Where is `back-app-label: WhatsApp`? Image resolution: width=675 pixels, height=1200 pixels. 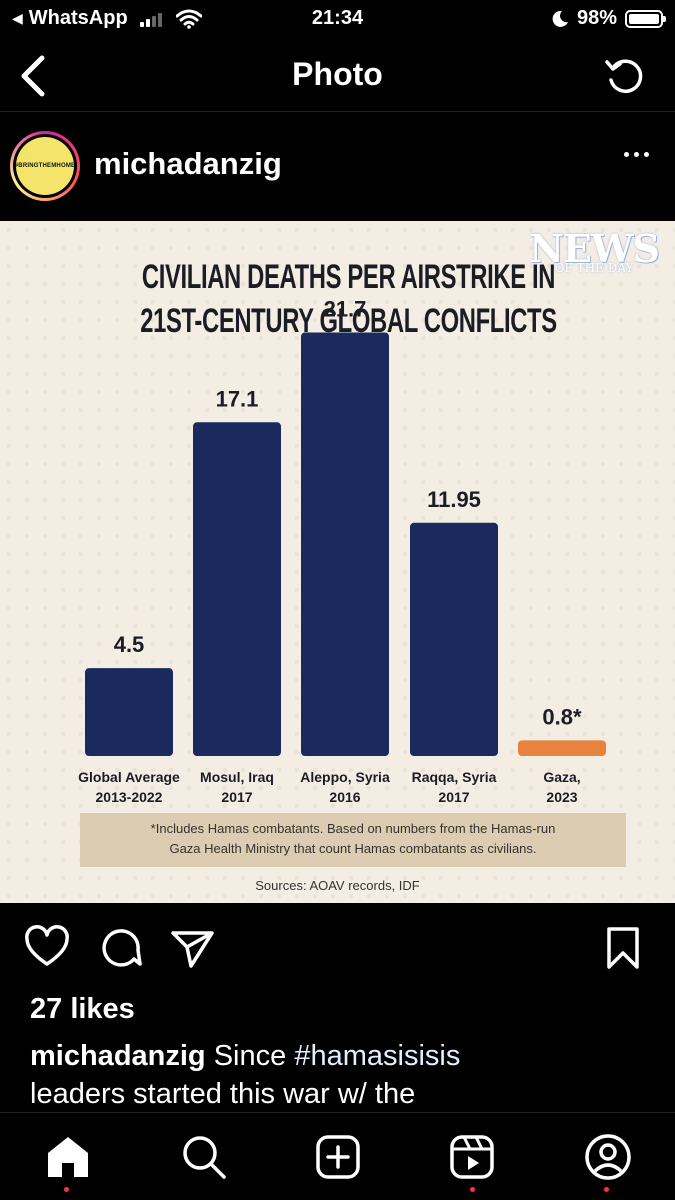 back-app-label: WhatsApp is located at coordinates (78, 18).